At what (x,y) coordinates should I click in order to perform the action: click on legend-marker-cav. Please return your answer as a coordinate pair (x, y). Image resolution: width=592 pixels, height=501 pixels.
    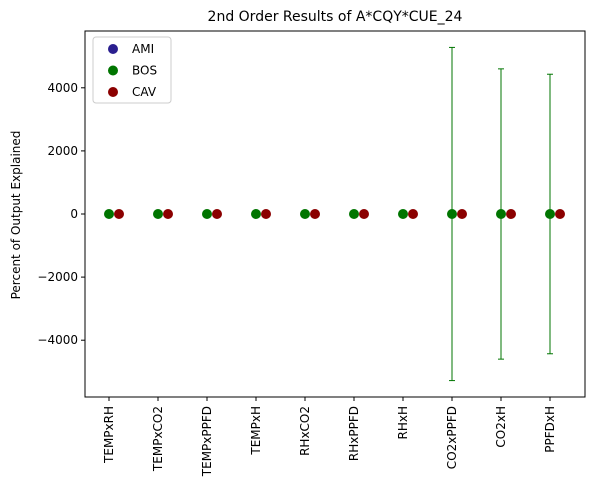
    Looking at the image, I should click on (113, 92).